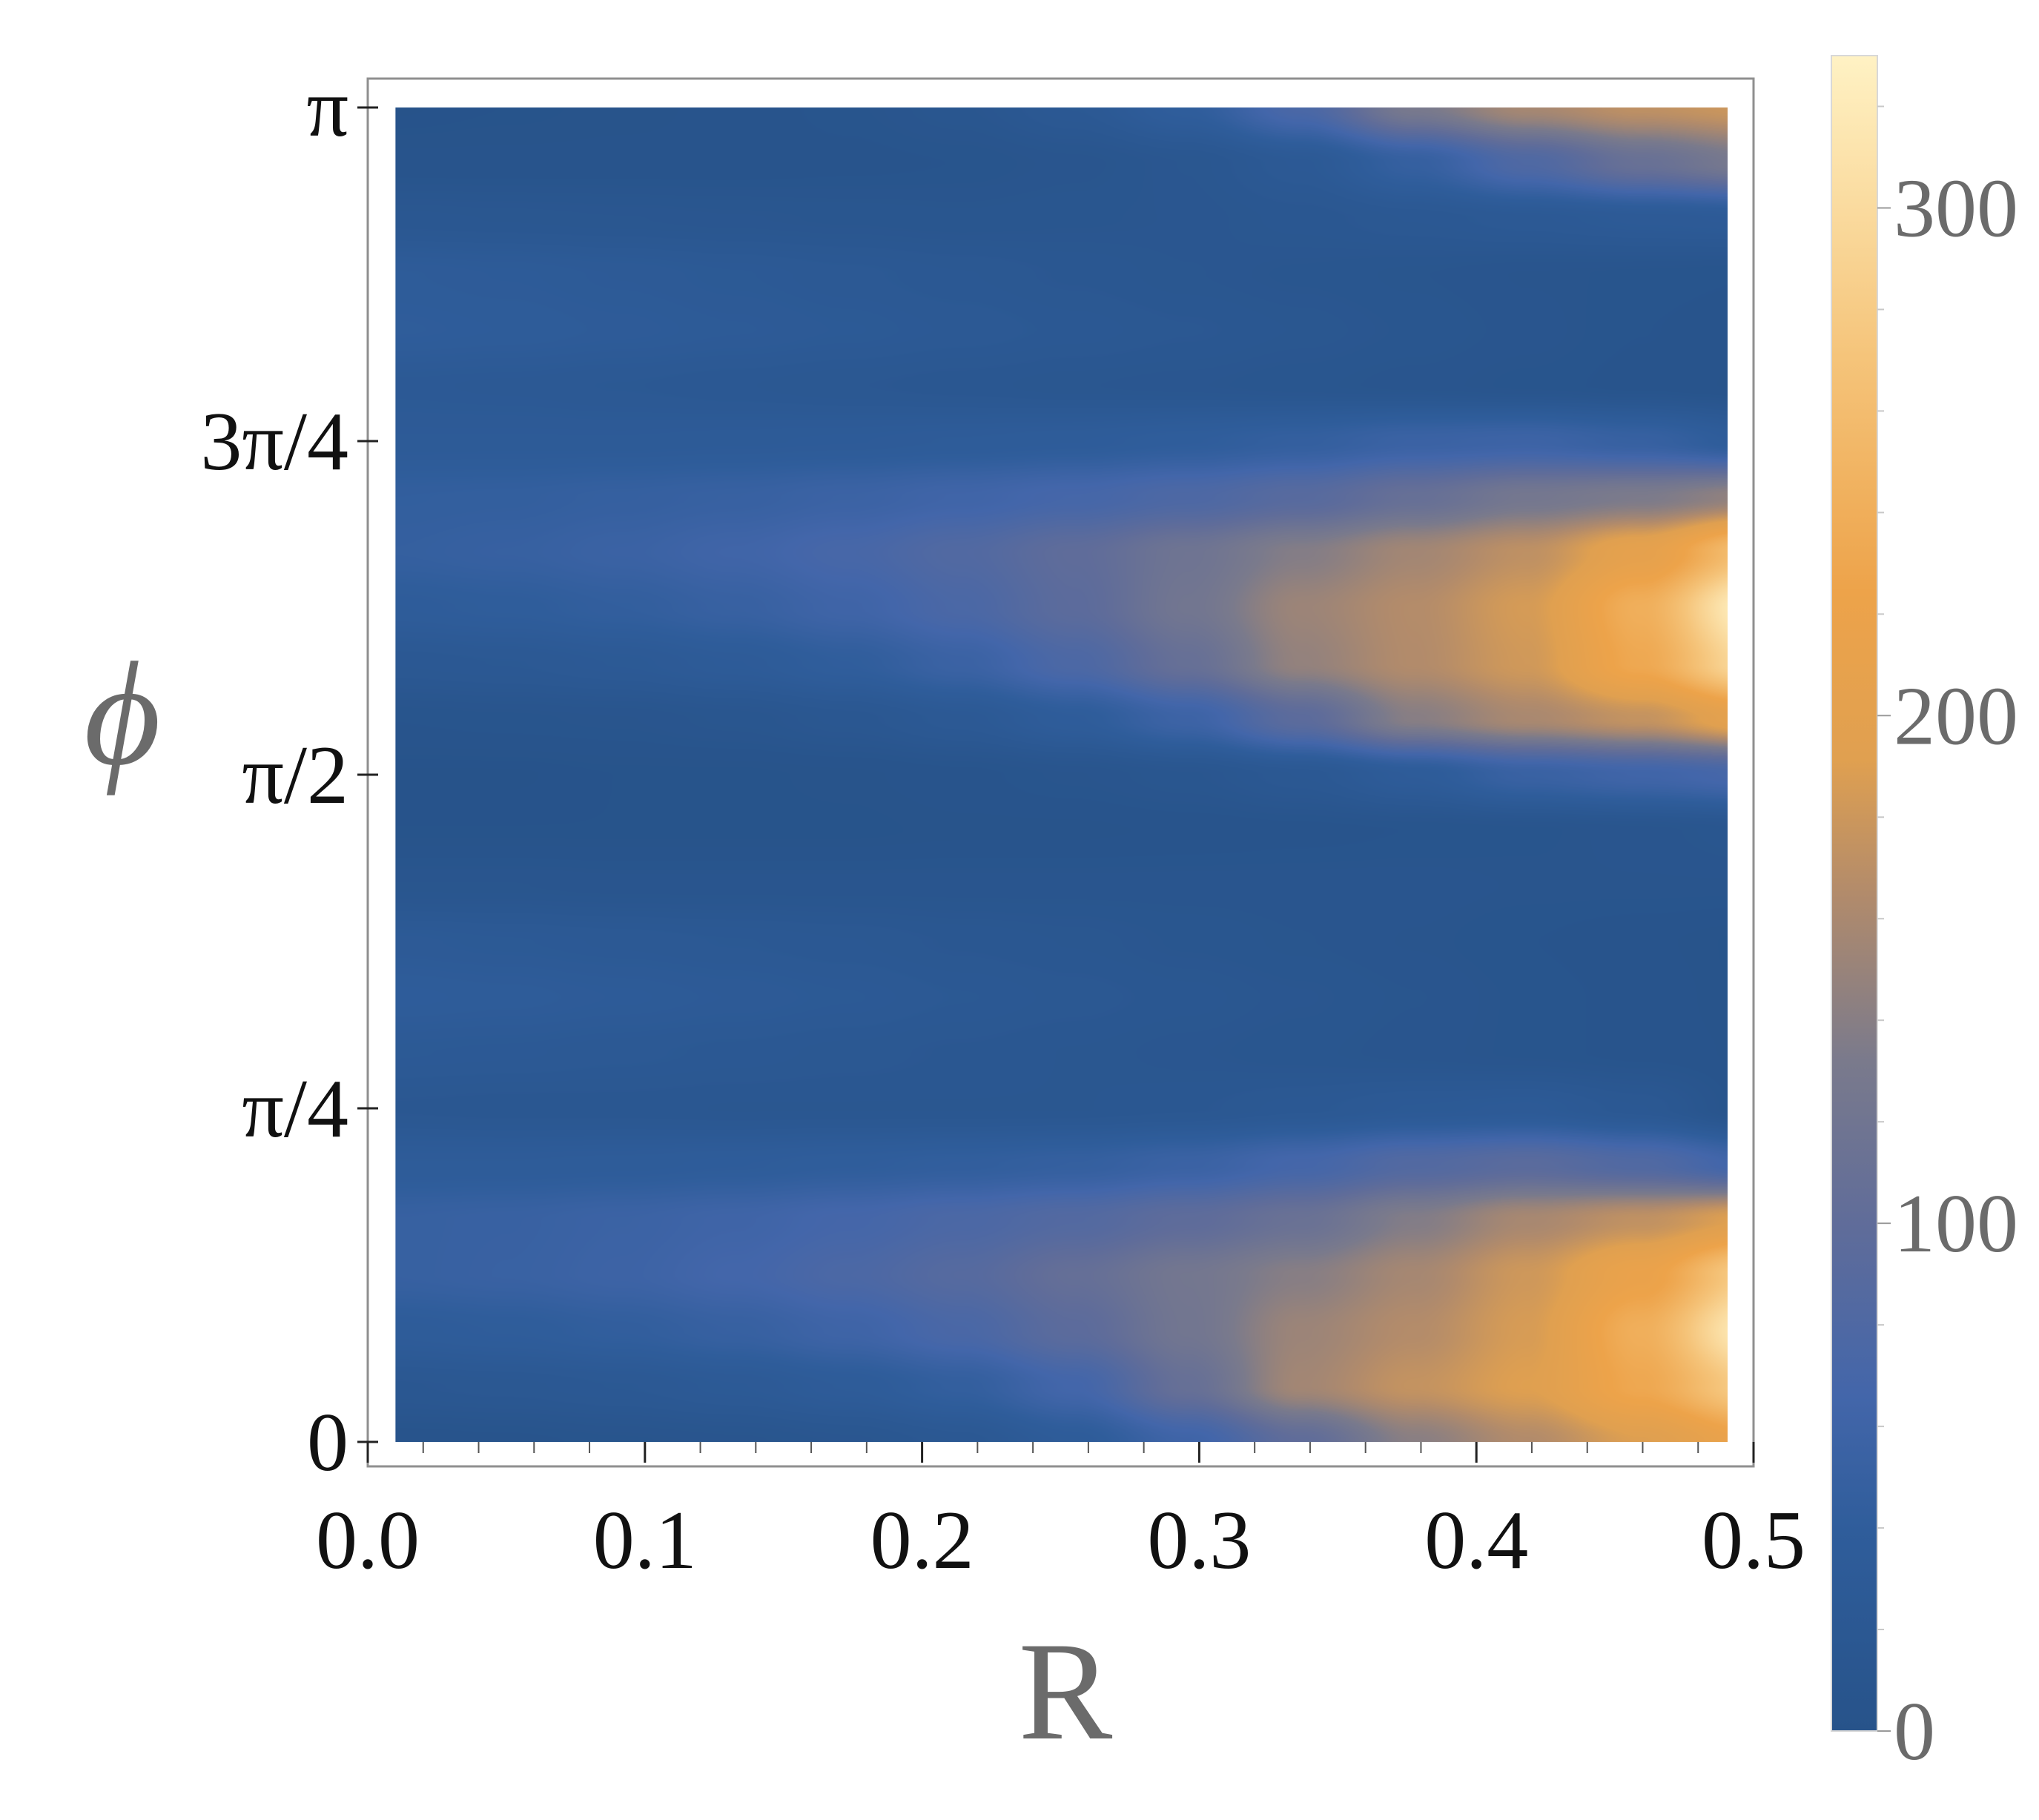  I want to click on colorbar-axis: 0 100 200 300, so click(1948, 942).